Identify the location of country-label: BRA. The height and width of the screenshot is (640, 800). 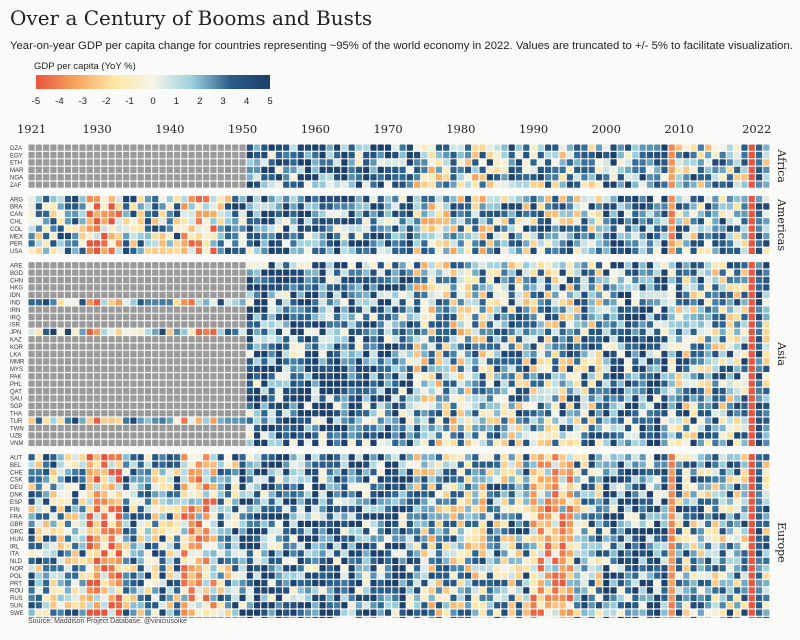
(16, 208).